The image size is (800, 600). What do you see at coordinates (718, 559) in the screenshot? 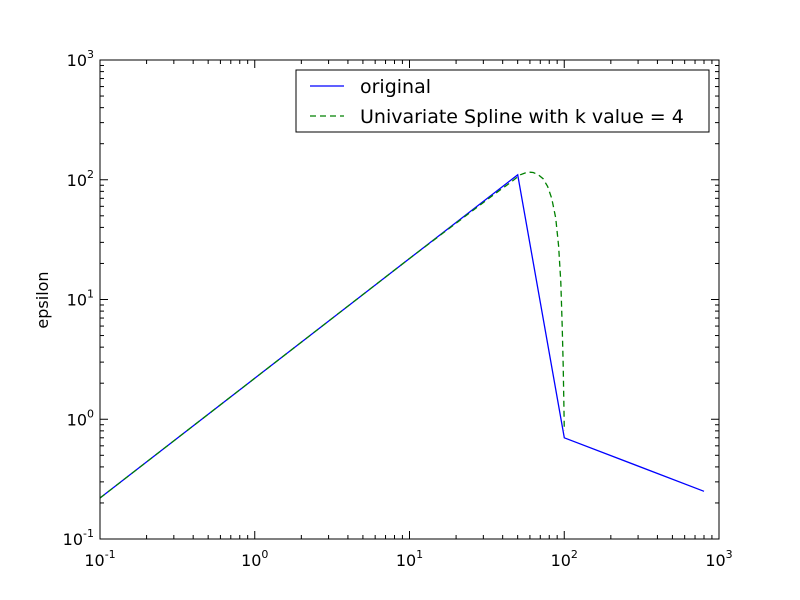
I see `x-tick-label: 10³` at bounding box center [718, 559].